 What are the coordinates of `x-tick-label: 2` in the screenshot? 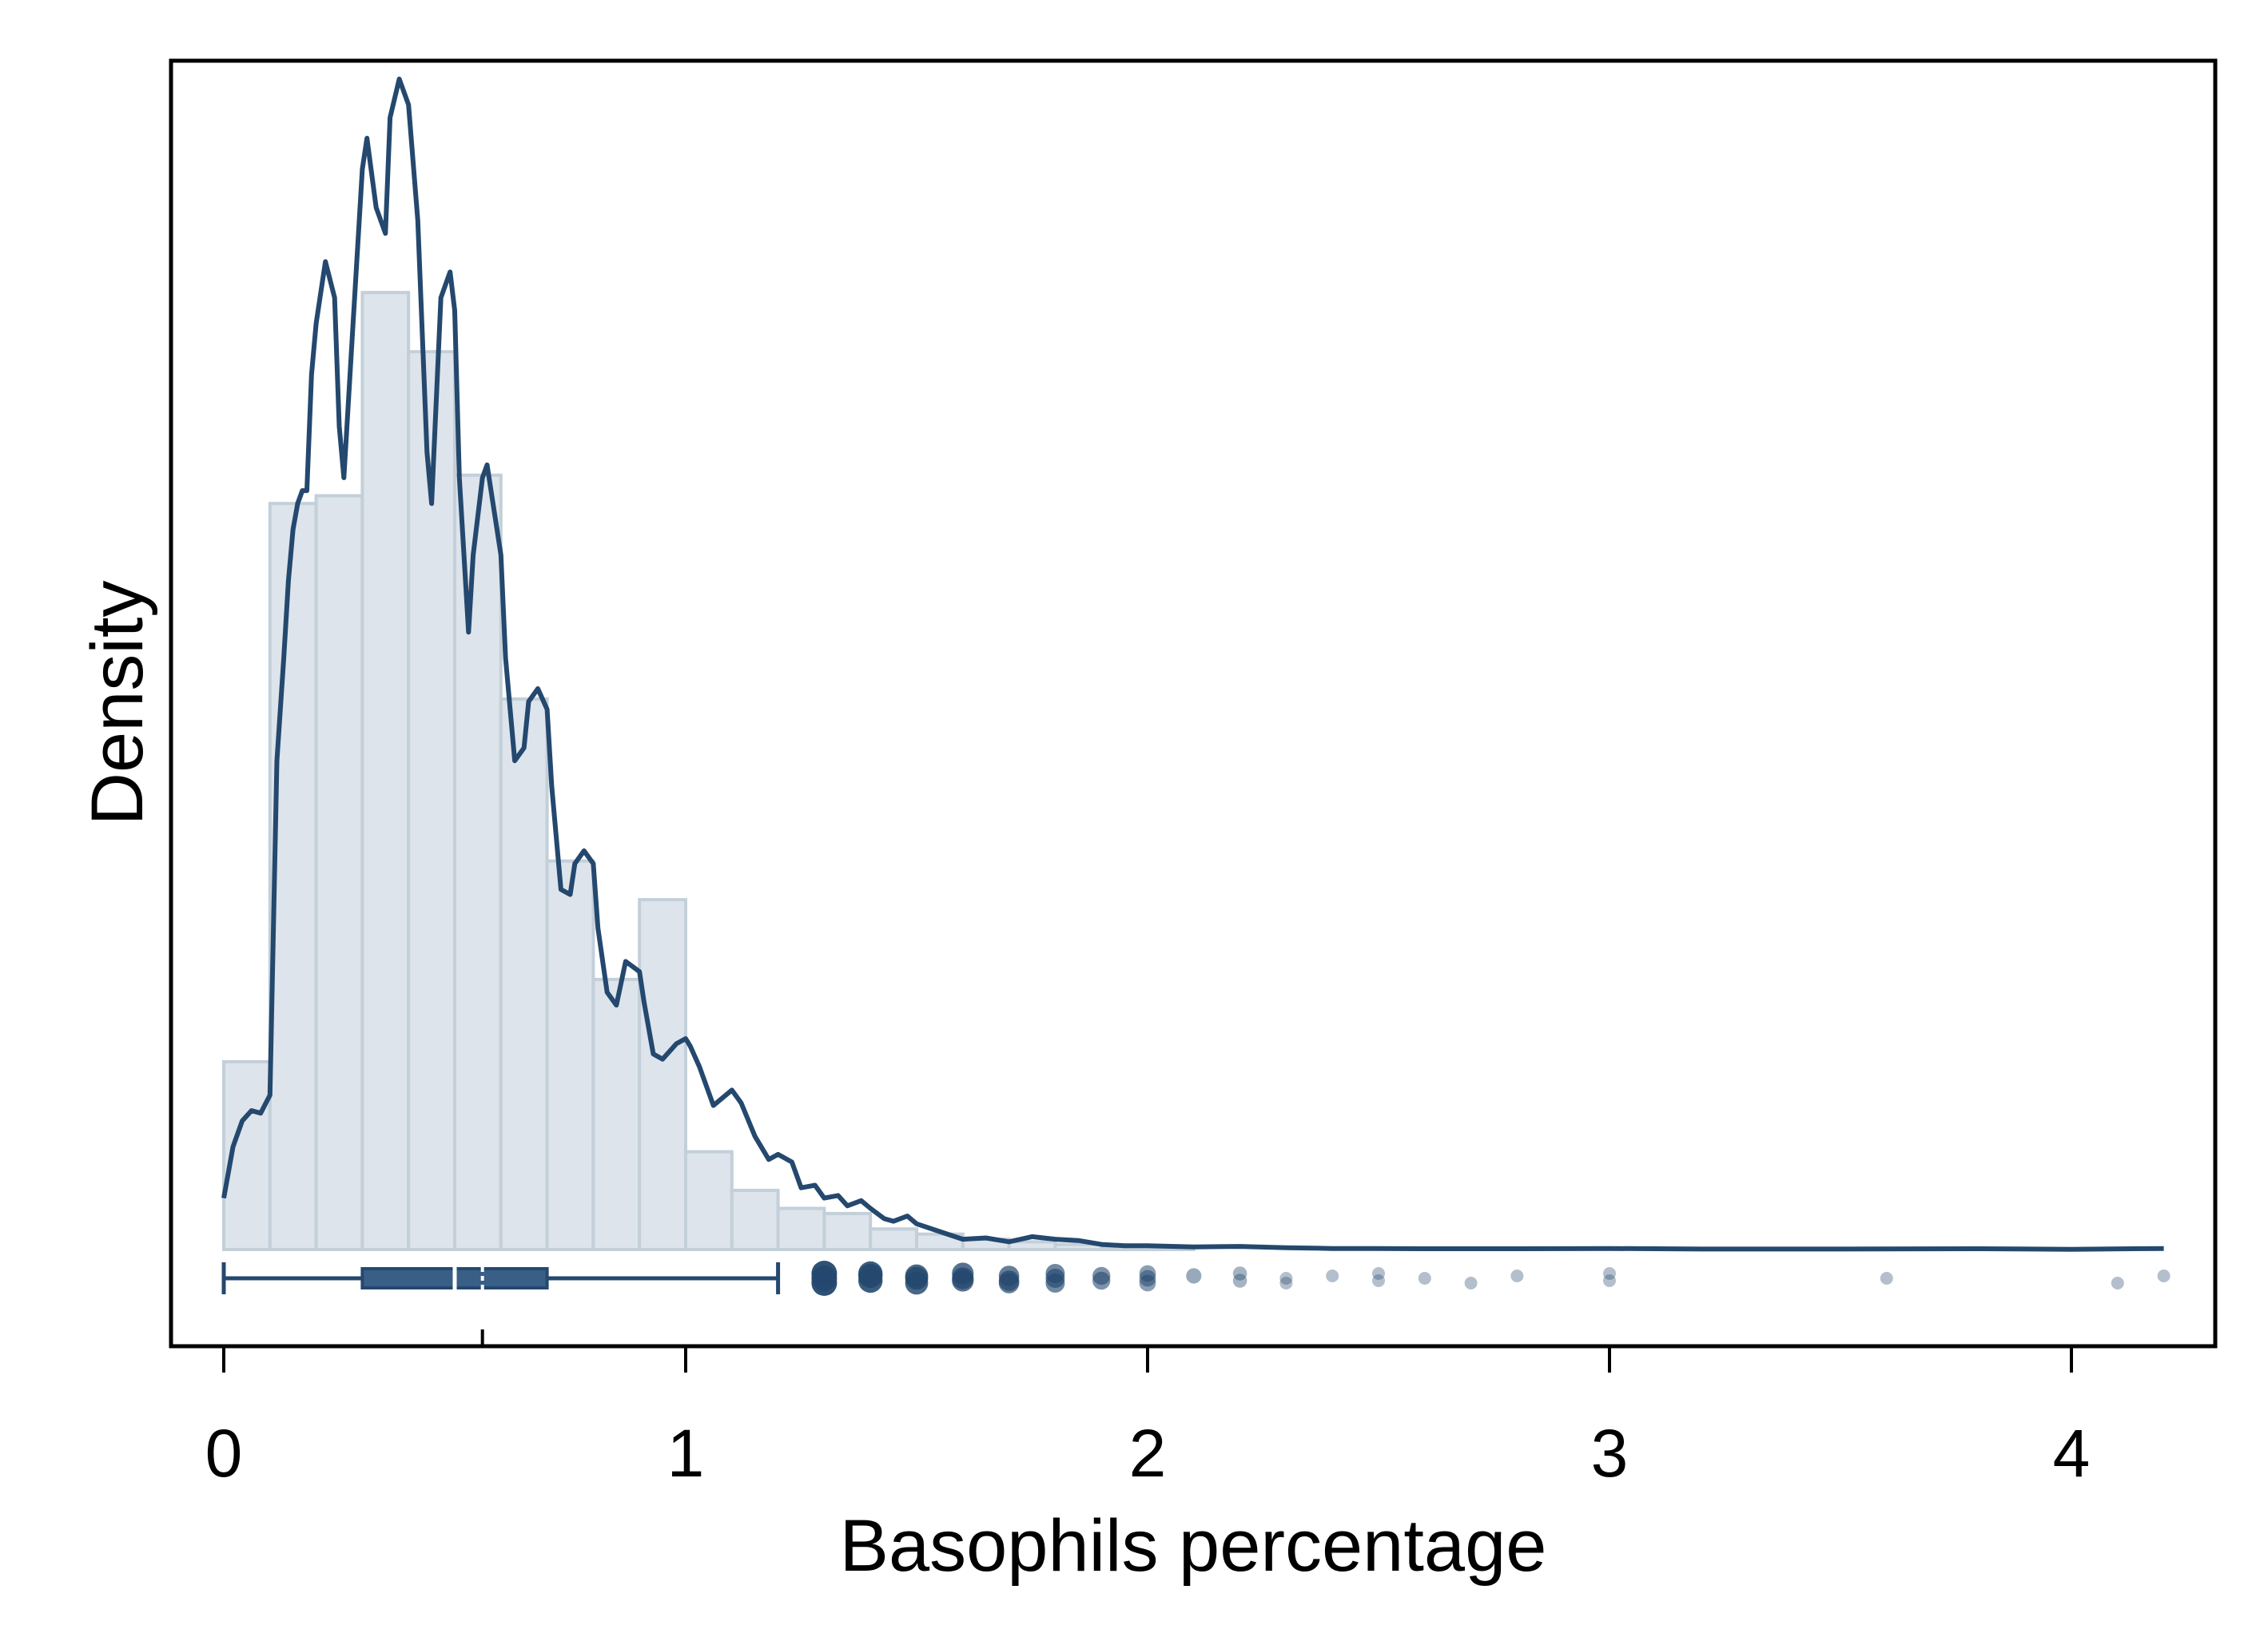 It's located at (1148, 1453).